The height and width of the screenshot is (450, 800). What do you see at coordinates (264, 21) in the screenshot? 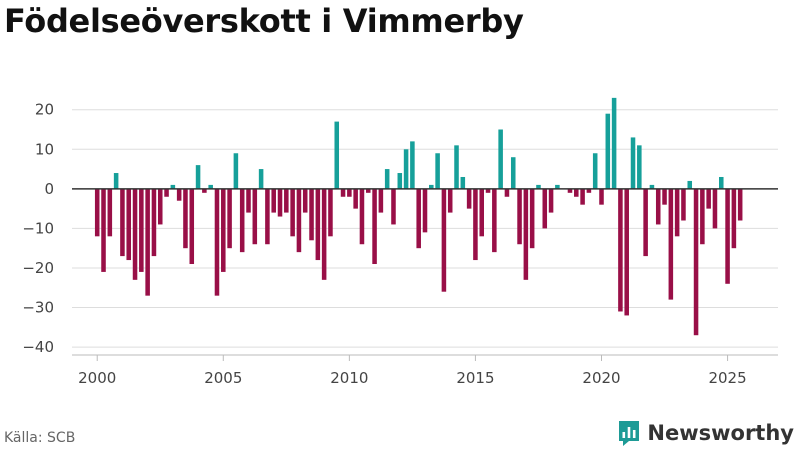
I see `chart-title: Födelseöverskott i Vimmerby` at bounding box center [264, 21].